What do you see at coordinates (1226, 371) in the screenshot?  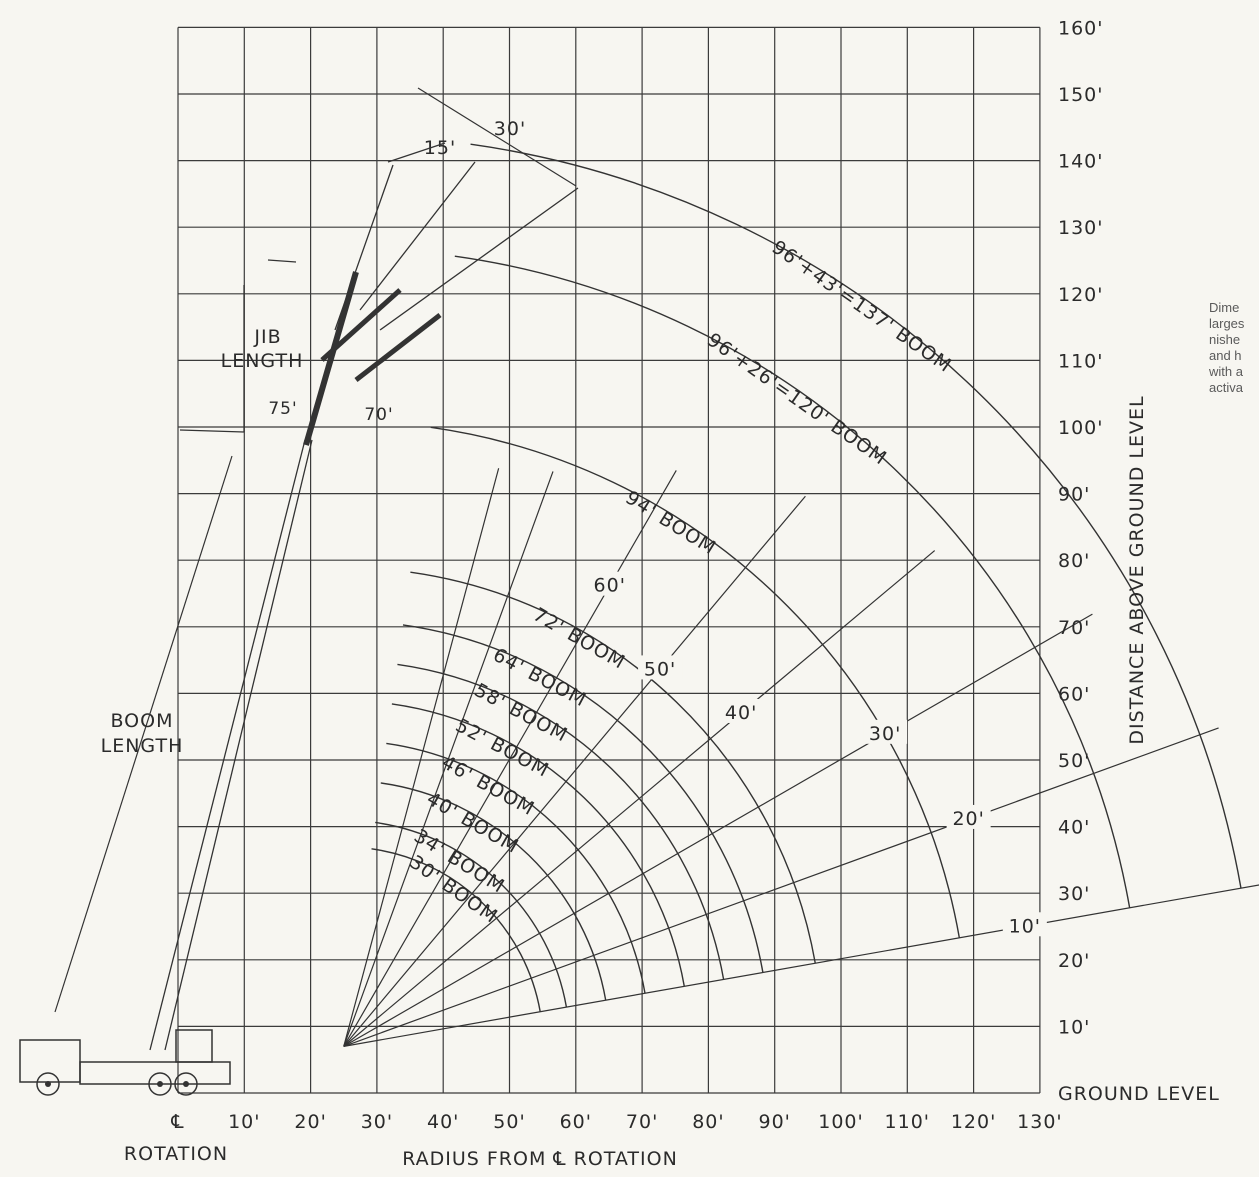 I see `side-note-line: with a` at bounding box center [1226, 371].